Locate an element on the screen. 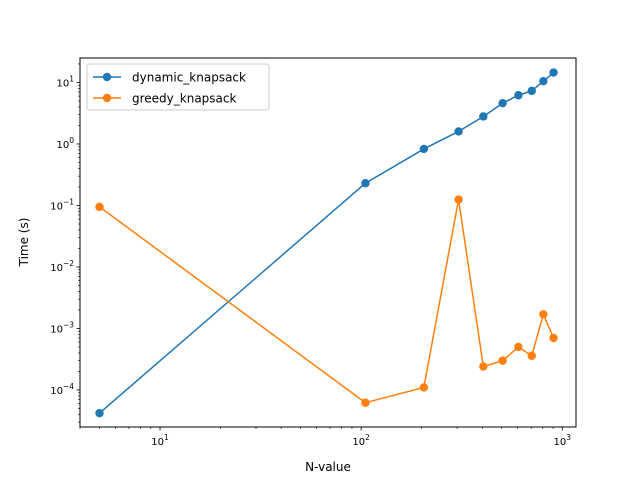 The height and width of the screenshot is (480, 640). y-axis-title: Time (s) is located at coordinates (24, 243).